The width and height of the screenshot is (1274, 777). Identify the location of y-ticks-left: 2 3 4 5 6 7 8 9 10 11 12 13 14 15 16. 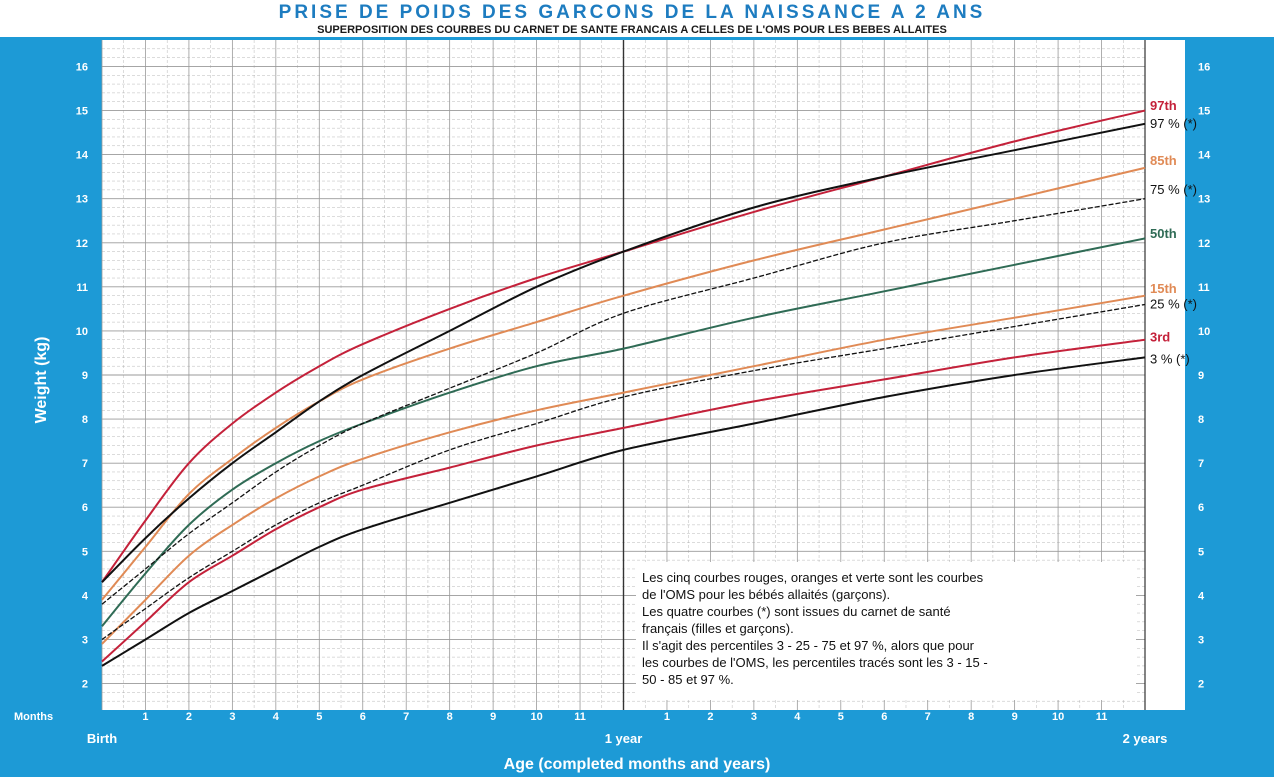
(82, 375).